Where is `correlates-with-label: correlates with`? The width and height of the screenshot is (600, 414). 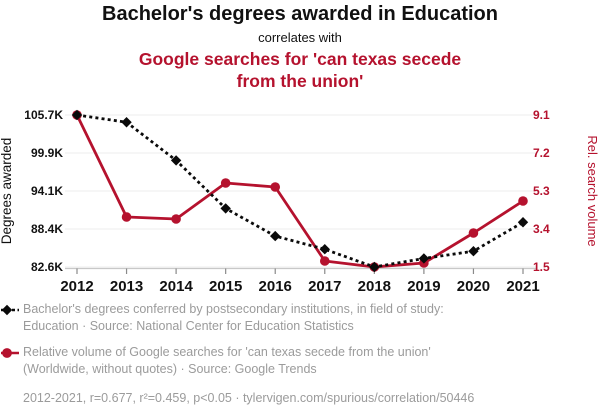 correlates-with-label: correlates with is located at coordinates (300, 37).